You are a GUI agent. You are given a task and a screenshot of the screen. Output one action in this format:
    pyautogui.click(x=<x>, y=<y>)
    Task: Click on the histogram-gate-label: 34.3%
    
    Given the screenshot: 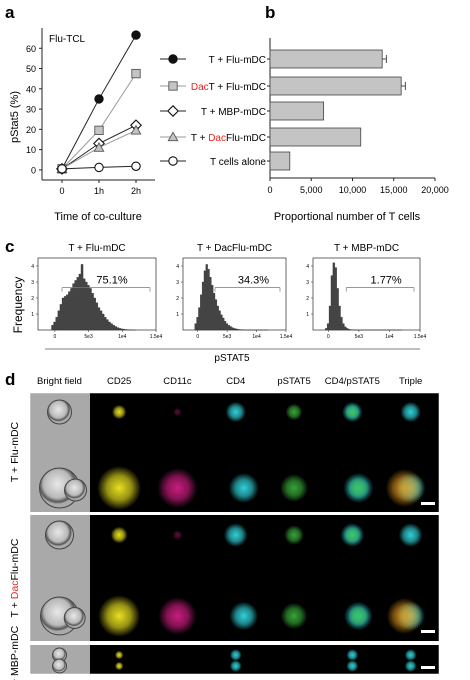 What is the action you would take?
    pyautogui.click(x=253, y=281)
    